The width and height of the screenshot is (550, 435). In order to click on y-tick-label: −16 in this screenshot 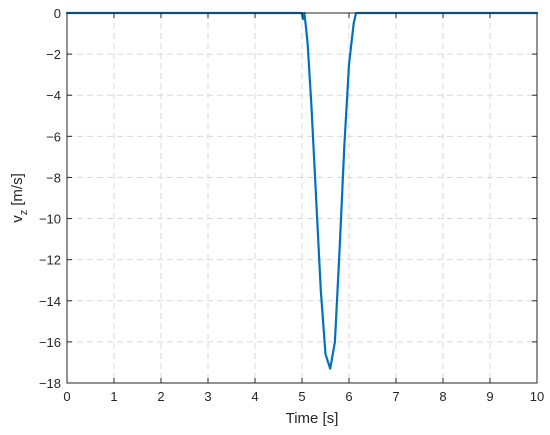, I will do `click(50, 342)`.